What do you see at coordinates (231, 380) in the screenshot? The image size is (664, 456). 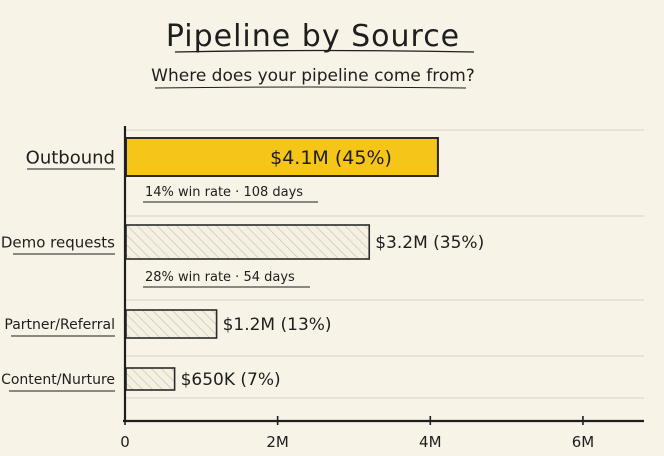 I see `value-label: $650K (7%)` at bounding box center [231, 380].